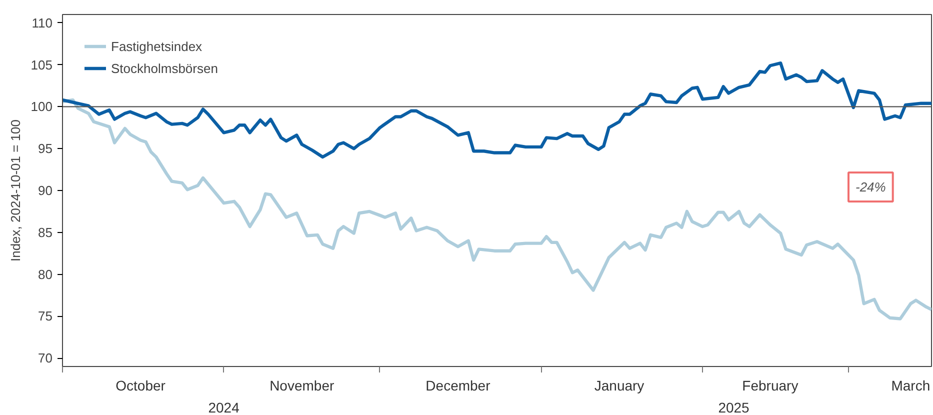 The width and height of the screenshot is (933, 415). What do you see at coordinates (156, 46) in the screenshot?
I see `legend-label: Fastighetsindex` at bounding box center [156, 46].